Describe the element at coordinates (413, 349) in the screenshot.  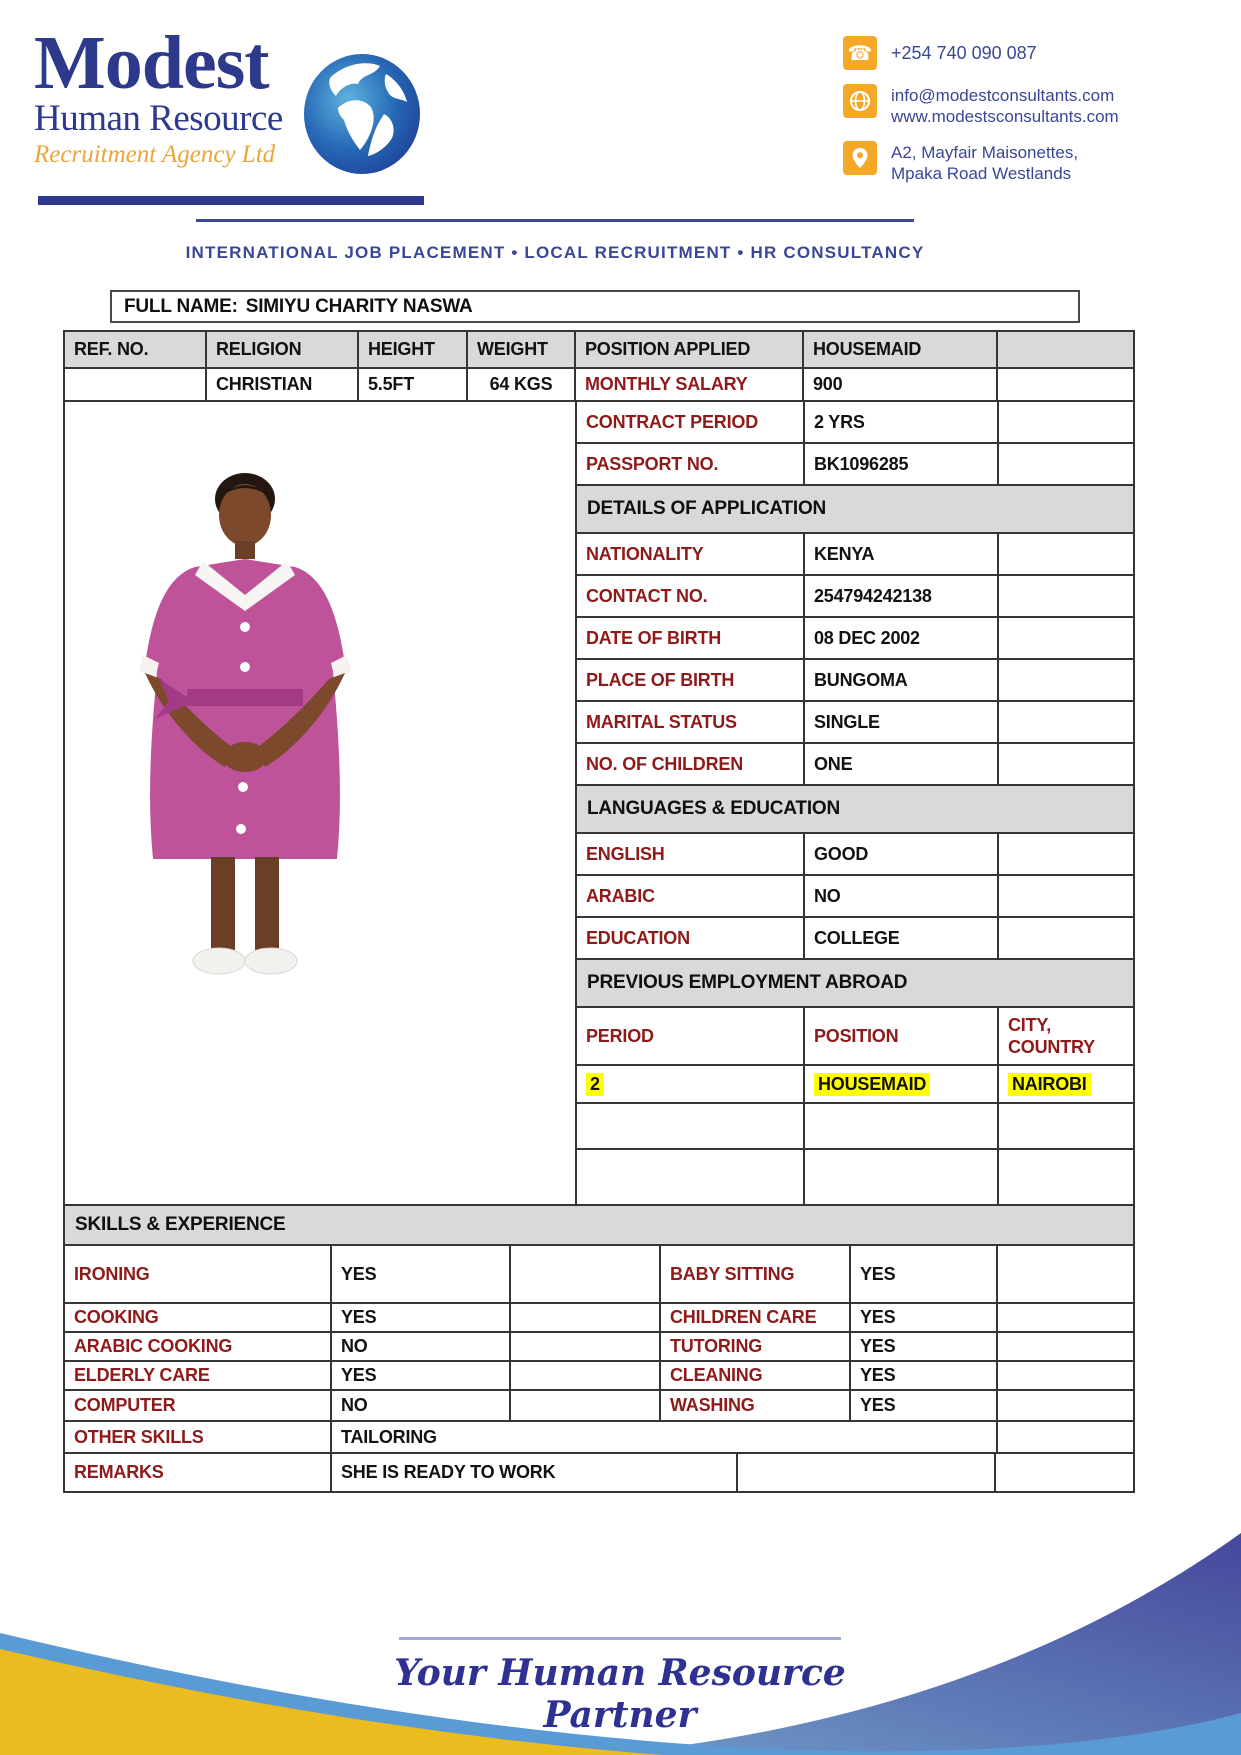
I see `header-height: HEIGHT` at that location.